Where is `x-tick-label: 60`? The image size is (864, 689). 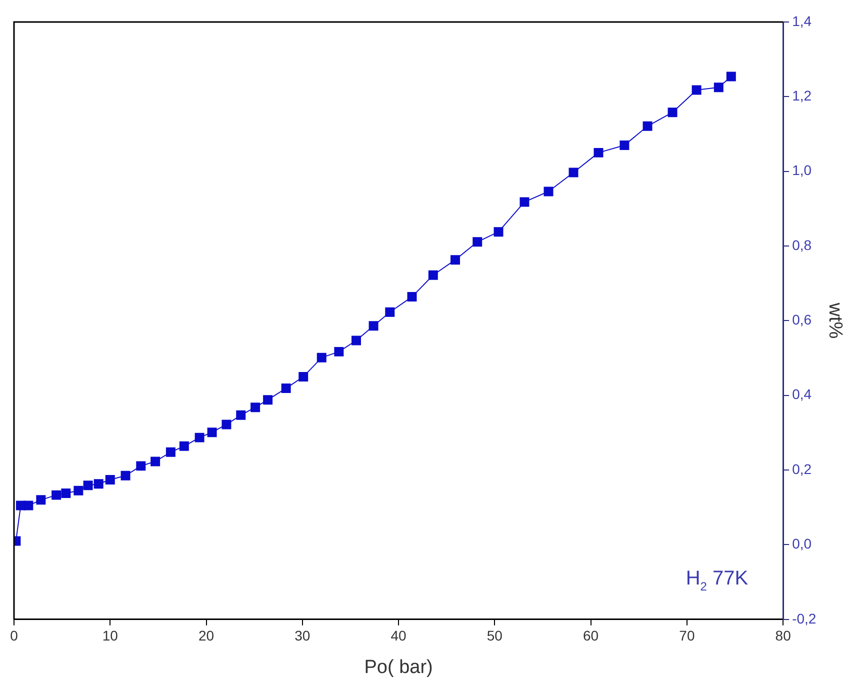
x-tick-label: 60 is located at coordinates (591, 636).